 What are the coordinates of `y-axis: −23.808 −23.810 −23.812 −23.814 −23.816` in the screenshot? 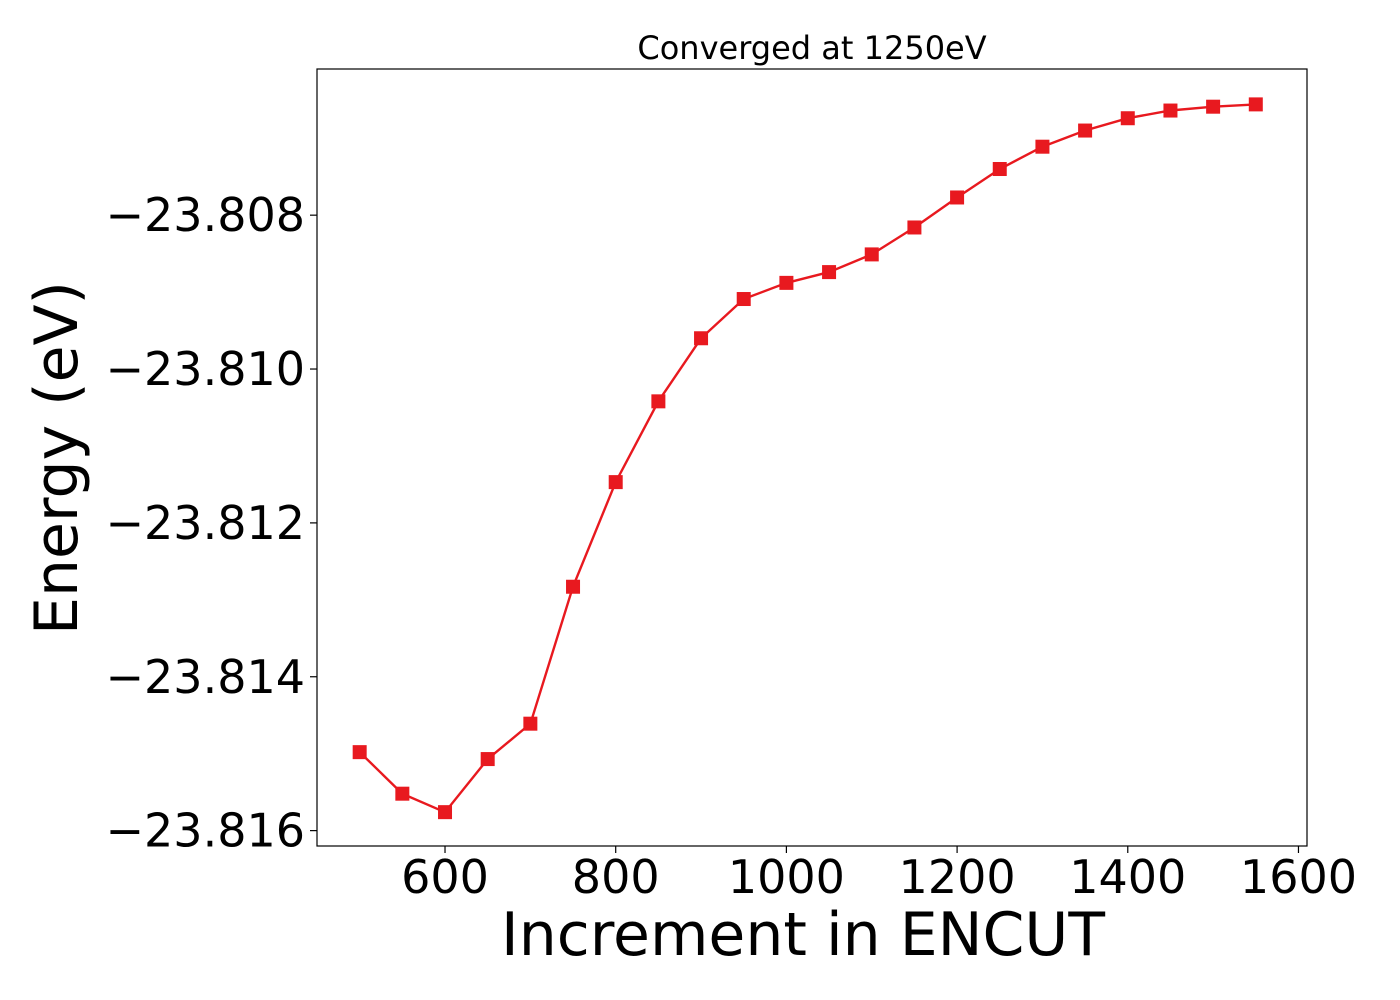 It's located at (211, 523).